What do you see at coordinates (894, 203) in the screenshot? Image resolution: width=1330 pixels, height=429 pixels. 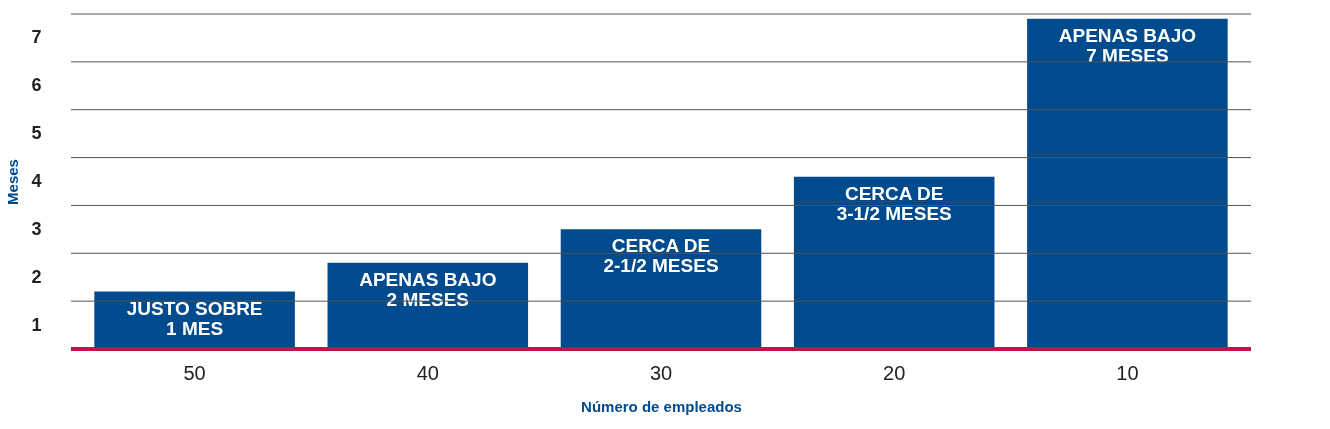 I see `data-label: CERCA DE 3-1/2 MESES` at bounding box center [894, 203].